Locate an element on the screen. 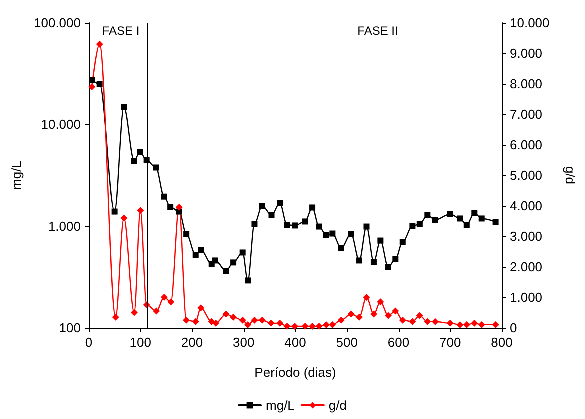 This screenshot has height=419, width=585. y2-axis-title: g/d is located at coordinates (570, 175).